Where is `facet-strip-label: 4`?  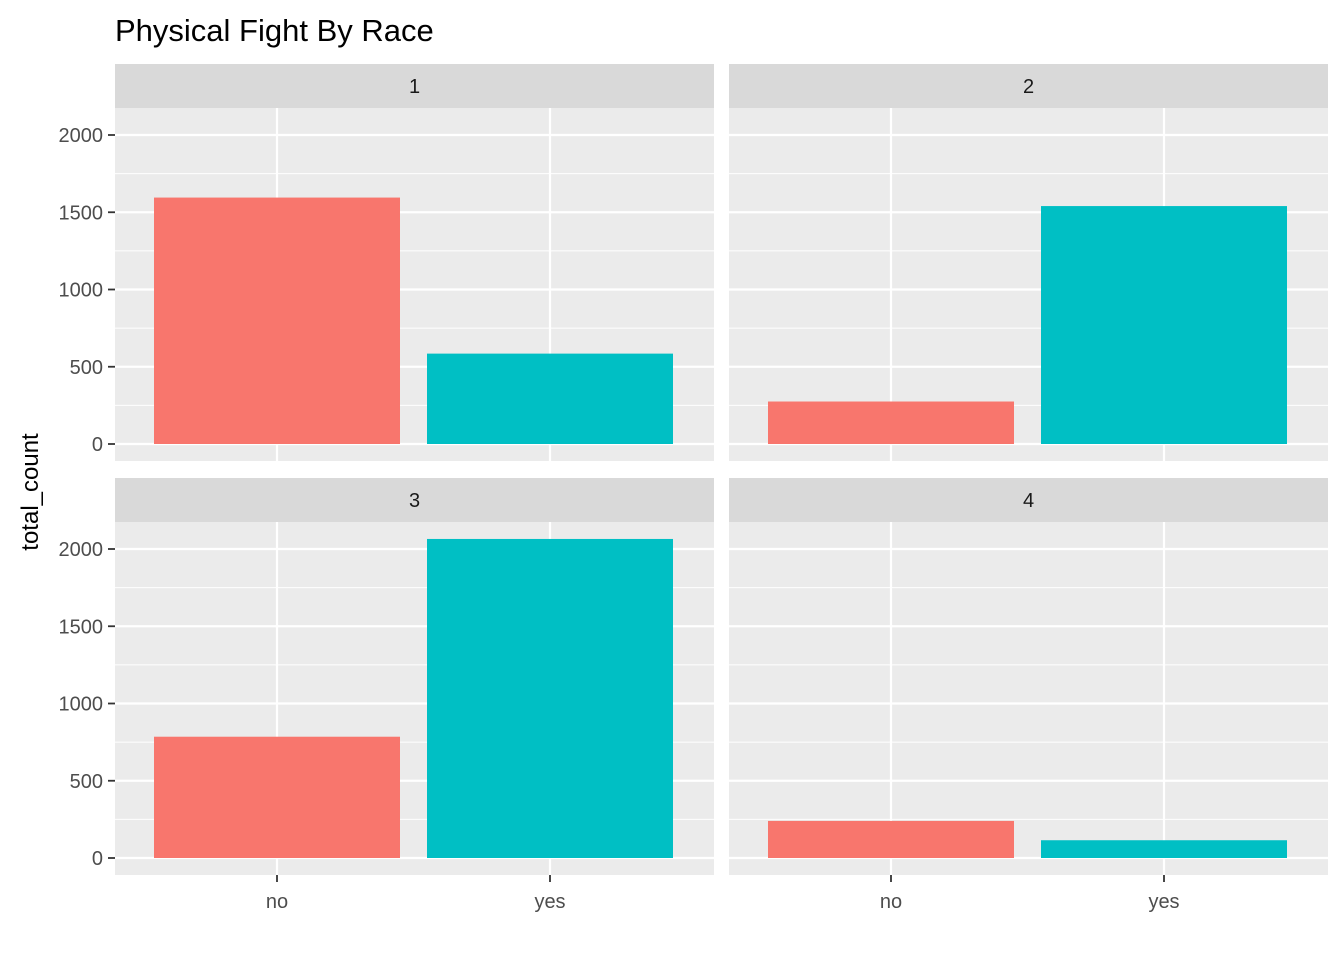
facet-strip-label: 4 is located at coordinates (1028, 501).